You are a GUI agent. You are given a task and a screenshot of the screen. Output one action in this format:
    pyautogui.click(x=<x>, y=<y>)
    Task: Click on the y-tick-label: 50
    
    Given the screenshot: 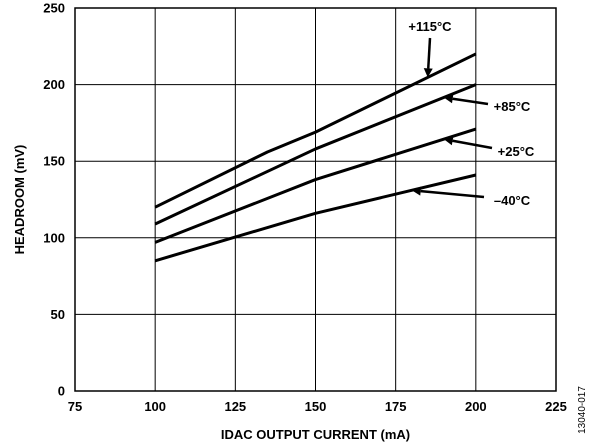 What is the action you would take?
    pyautogui.click(x=58, y=314)
    